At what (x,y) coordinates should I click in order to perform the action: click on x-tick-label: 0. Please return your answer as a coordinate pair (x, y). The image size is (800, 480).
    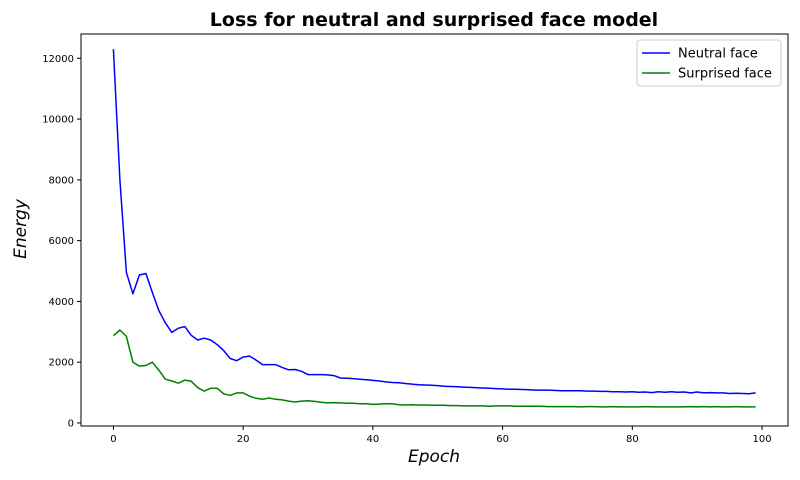
    Looking at the image, I should click on (113, 439).